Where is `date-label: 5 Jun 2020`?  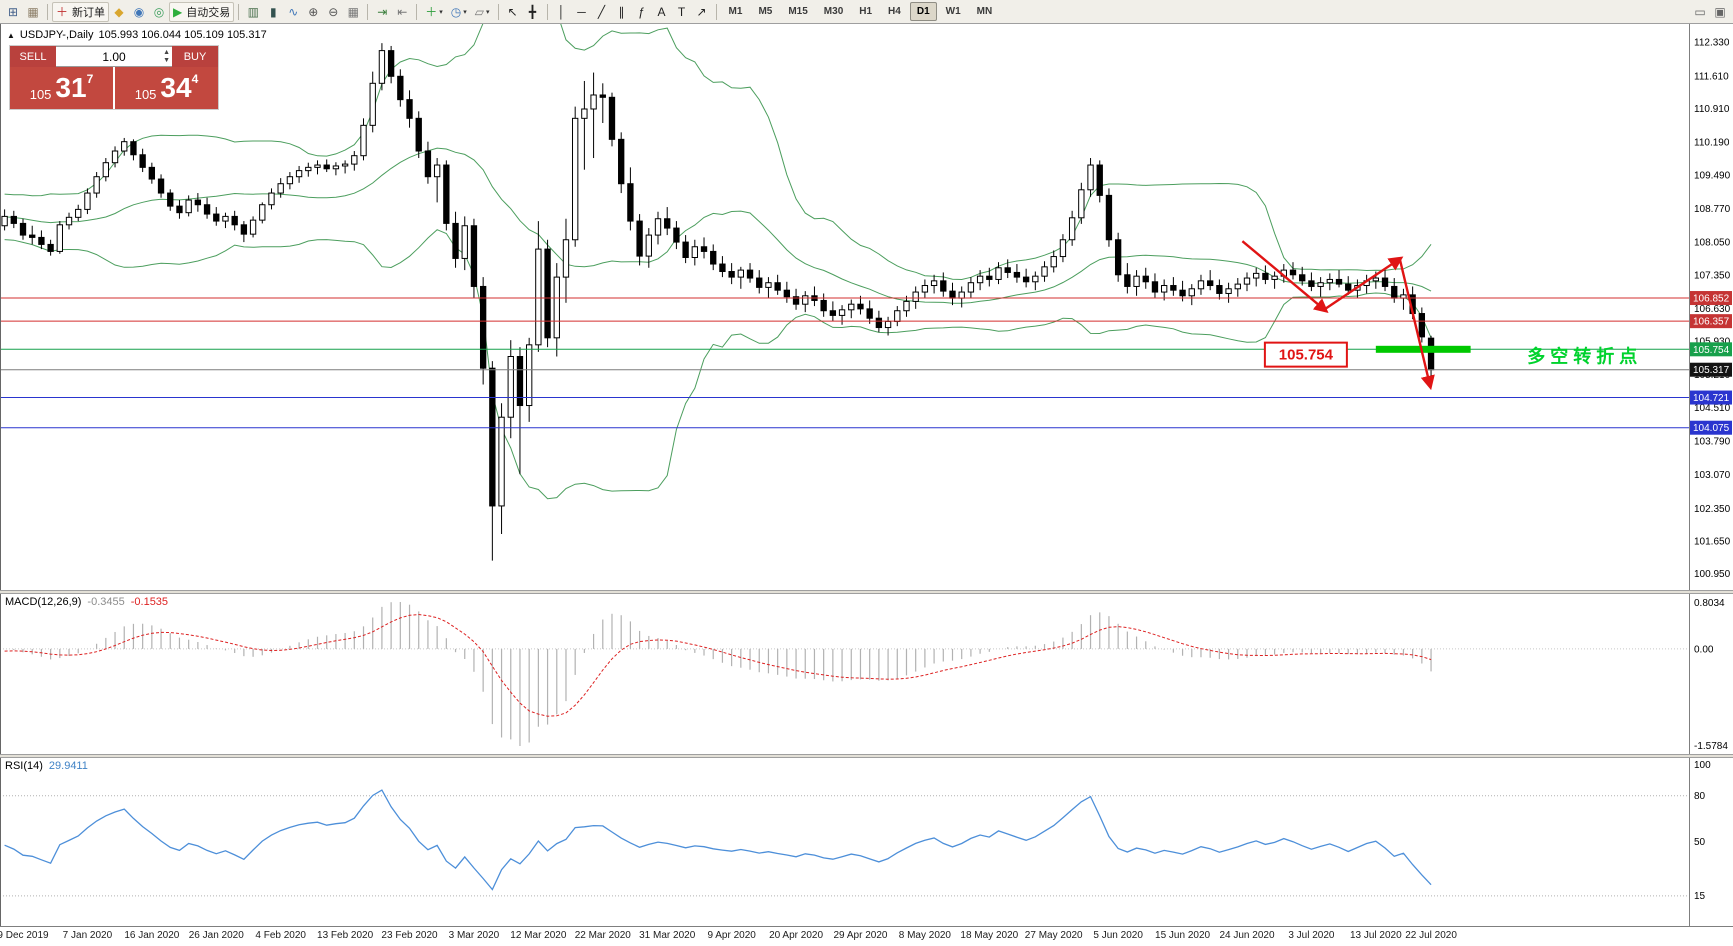 date-label: 5 Jun 2020 is located at coordinates (1118, 935).